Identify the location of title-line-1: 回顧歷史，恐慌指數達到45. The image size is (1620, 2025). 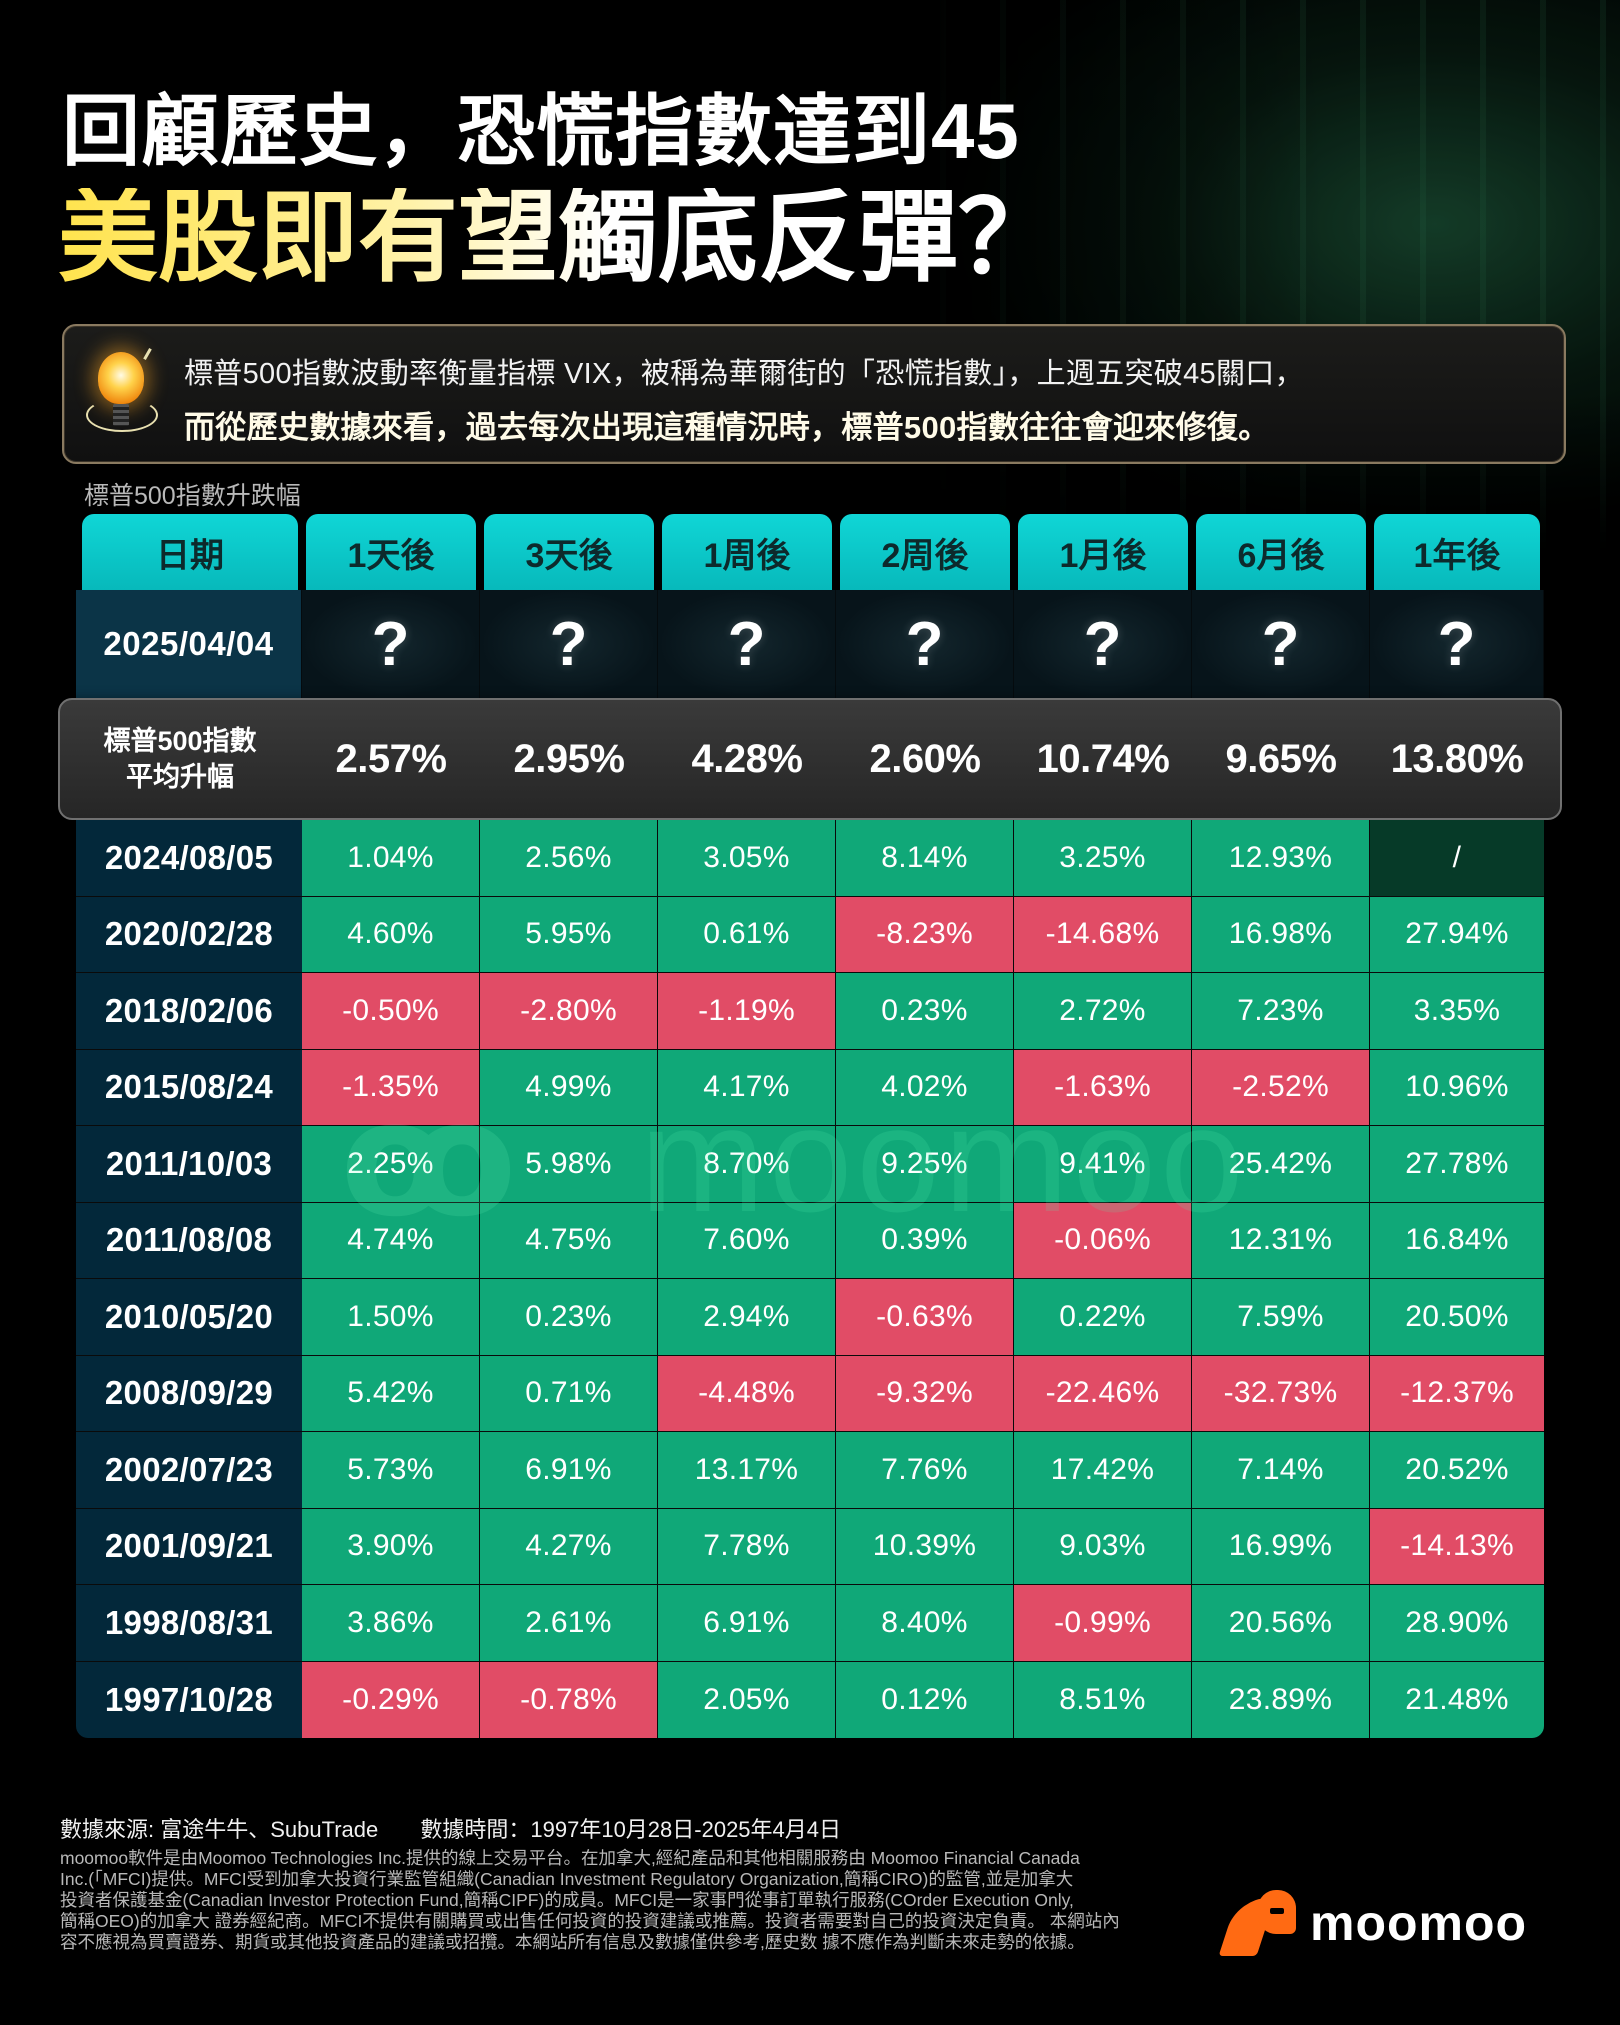
(541, 131).